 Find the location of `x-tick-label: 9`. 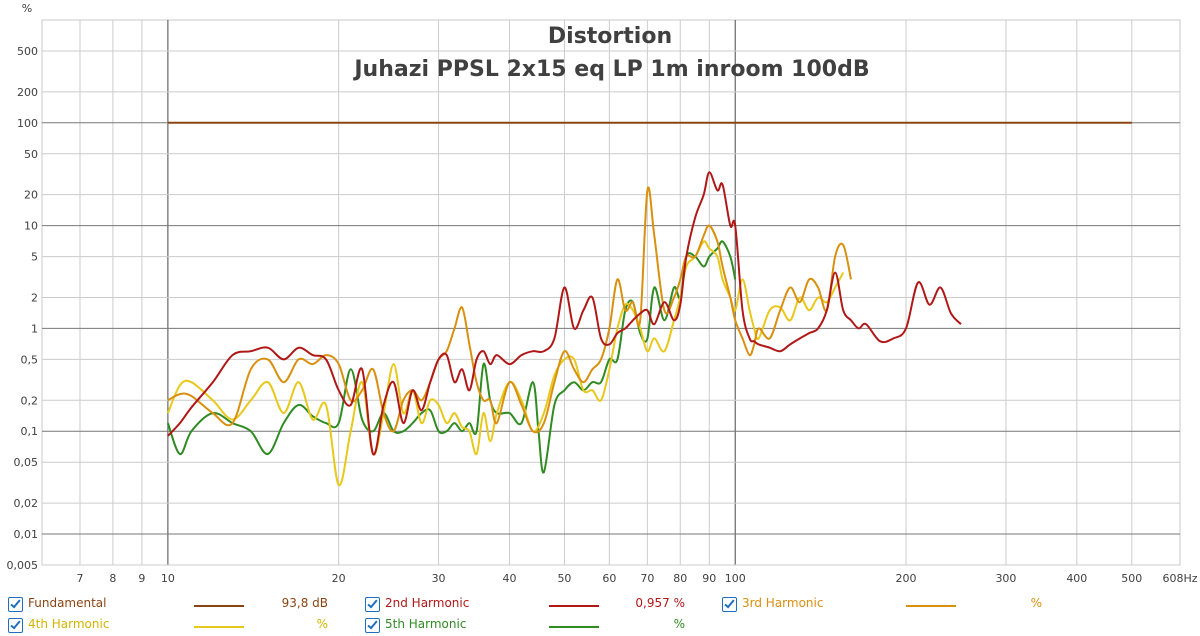

x-tick-label: 9 is located at coordinates (141, 578).